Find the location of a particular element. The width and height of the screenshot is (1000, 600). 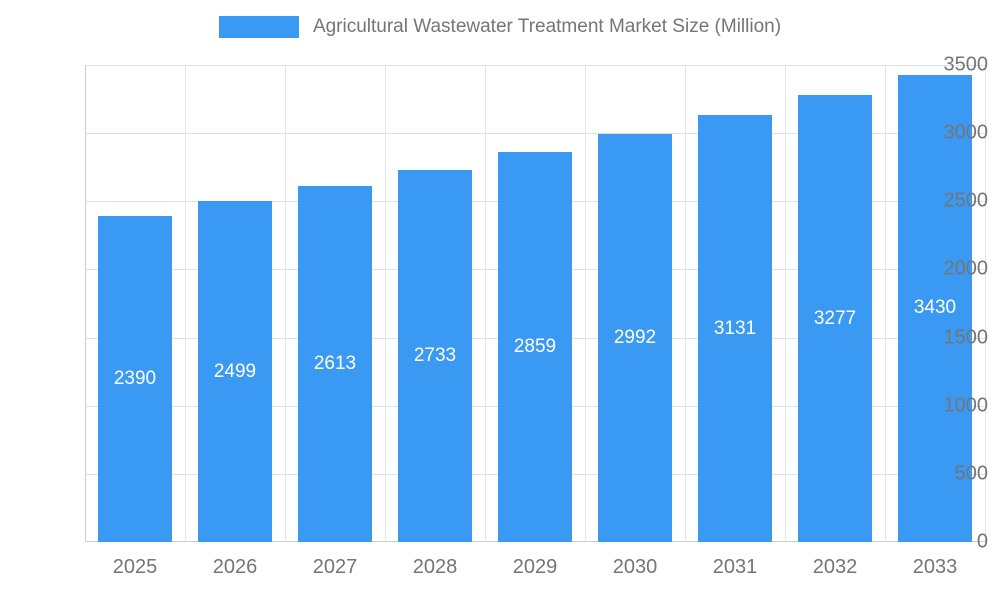

bar-2026: 2499 is located at coordinates (235, 371).